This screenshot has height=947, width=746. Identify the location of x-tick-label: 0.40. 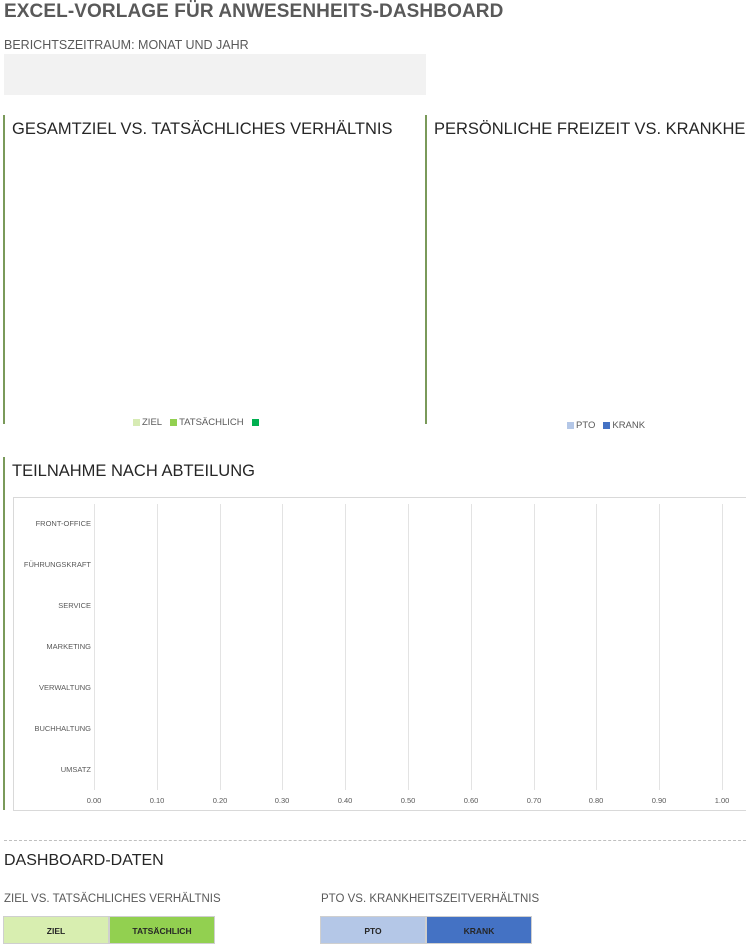
(345, 800).